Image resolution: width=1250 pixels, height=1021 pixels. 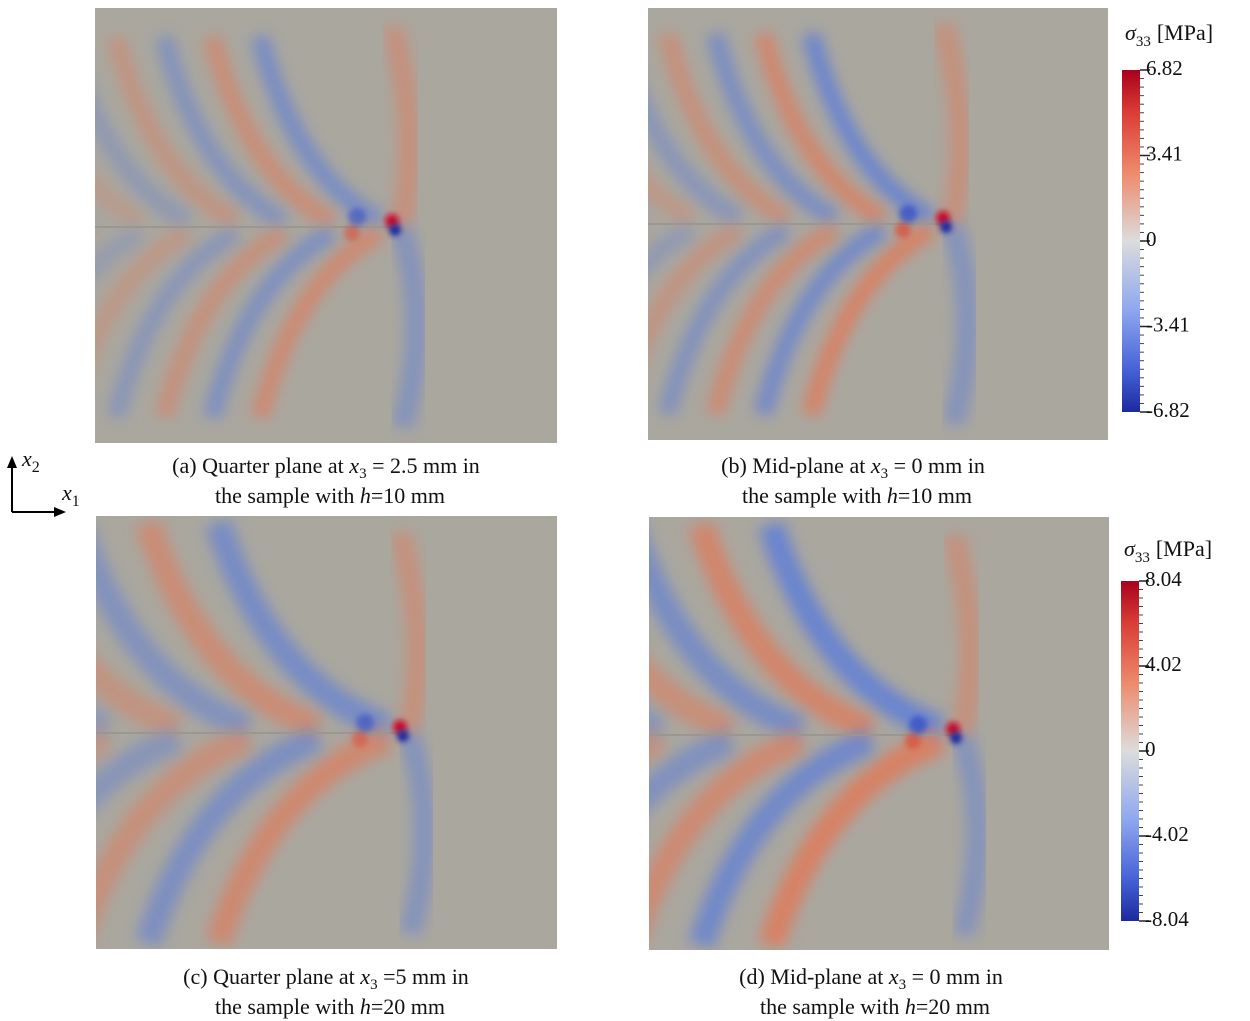 I want to click on caption-text: (d) Mid-plane at, so click(x=814, y=976).